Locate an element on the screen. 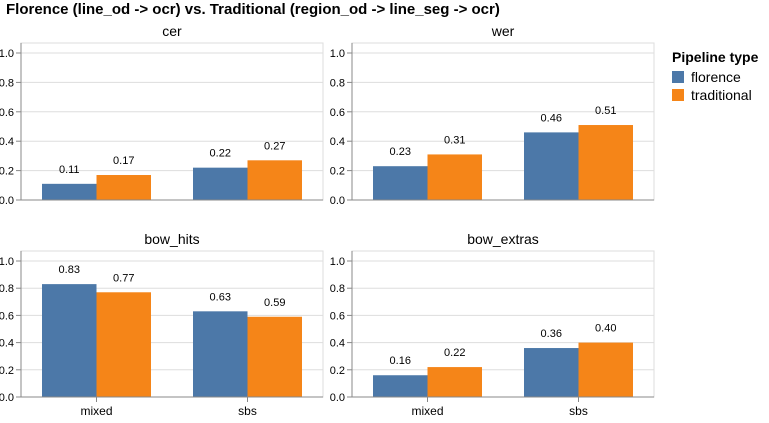 The image size is (769, 423). data-label: 0.36 is located at coordinates (551, 334).